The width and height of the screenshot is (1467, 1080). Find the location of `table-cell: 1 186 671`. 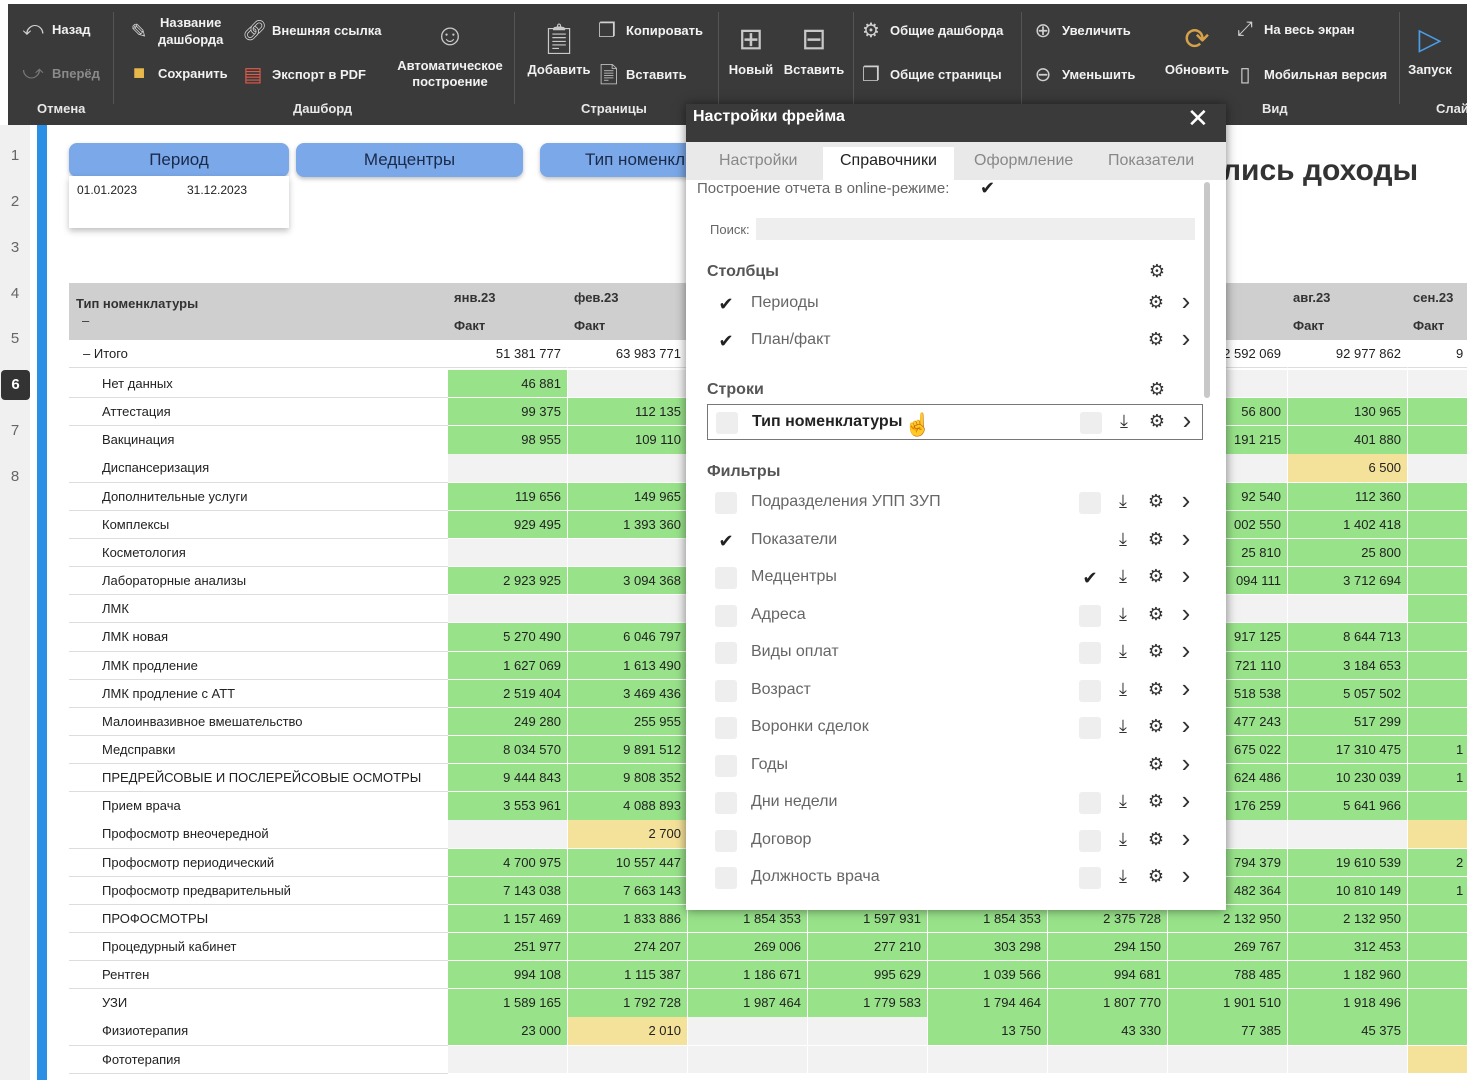

table-cell: 1 186 671 is located at coordinates (748, 975).